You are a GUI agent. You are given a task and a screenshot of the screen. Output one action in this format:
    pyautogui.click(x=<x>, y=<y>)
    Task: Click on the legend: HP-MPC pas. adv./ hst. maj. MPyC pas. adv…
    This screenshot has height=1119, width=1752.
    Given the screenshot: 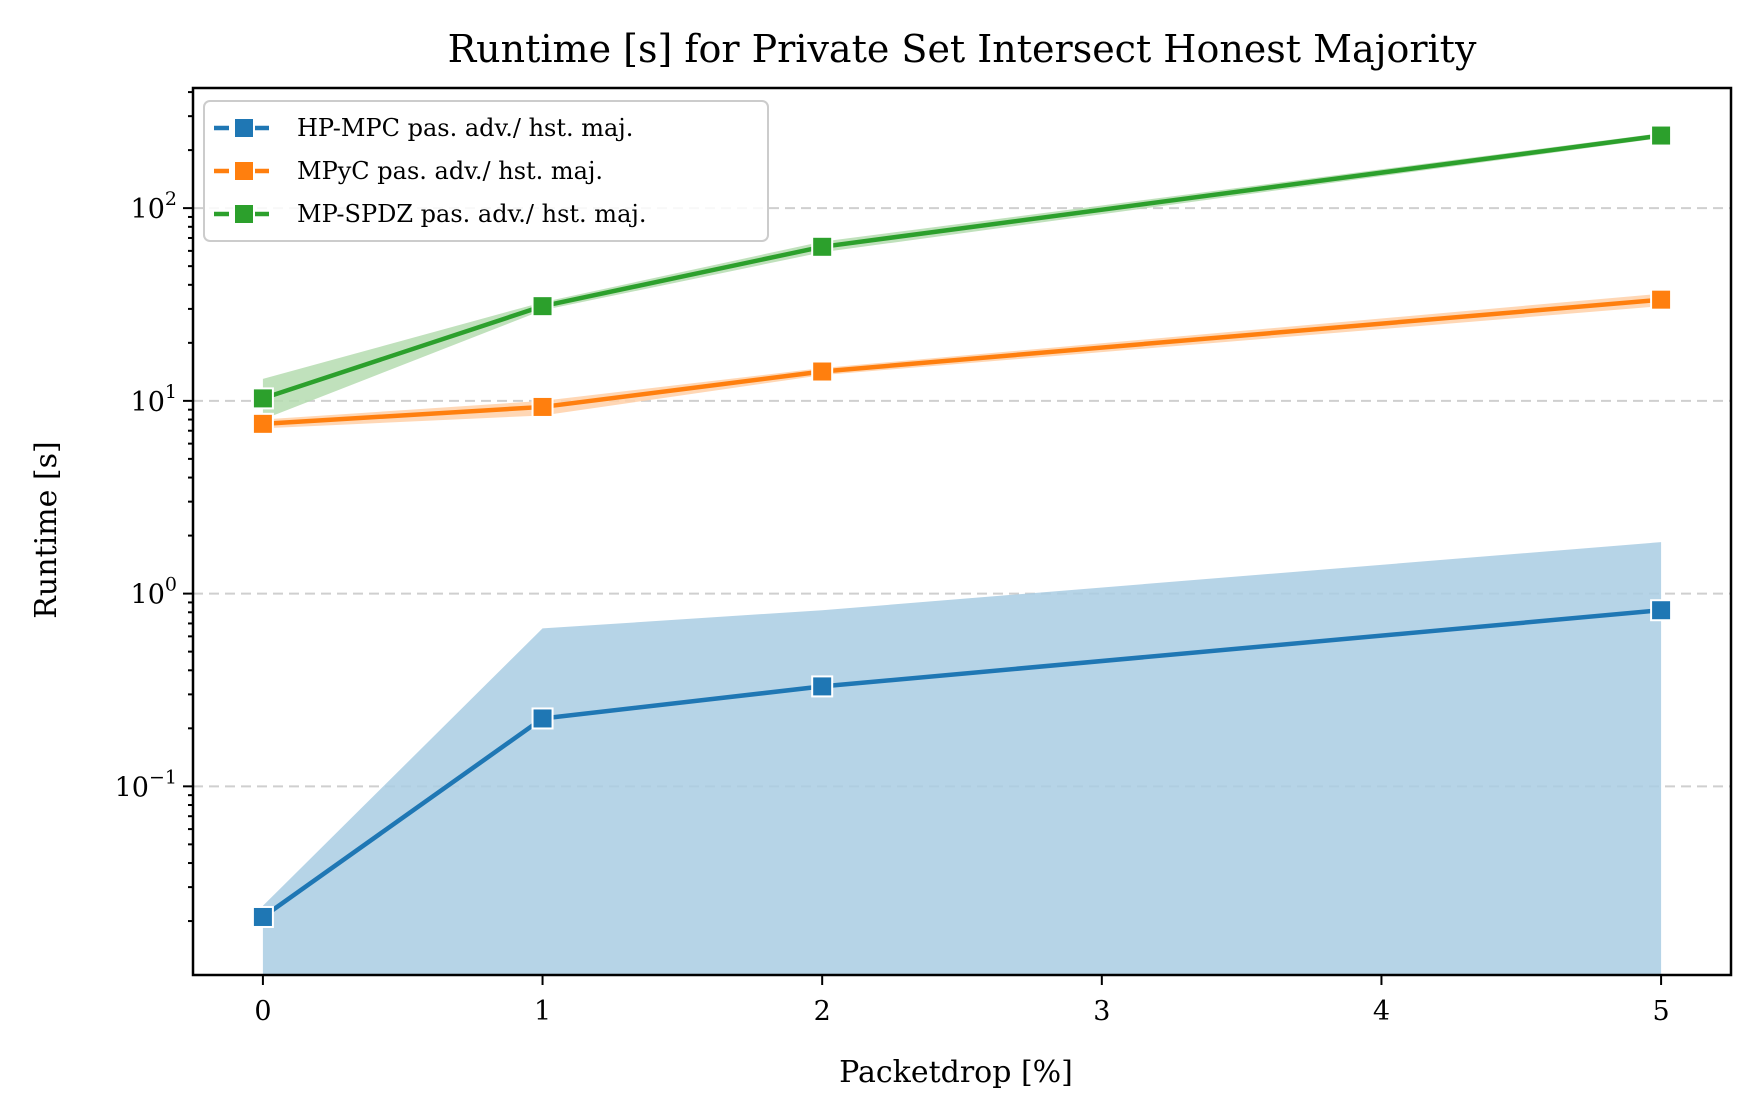 What is the action you would take?
    pyautogui.click(x=486, y=171)
    